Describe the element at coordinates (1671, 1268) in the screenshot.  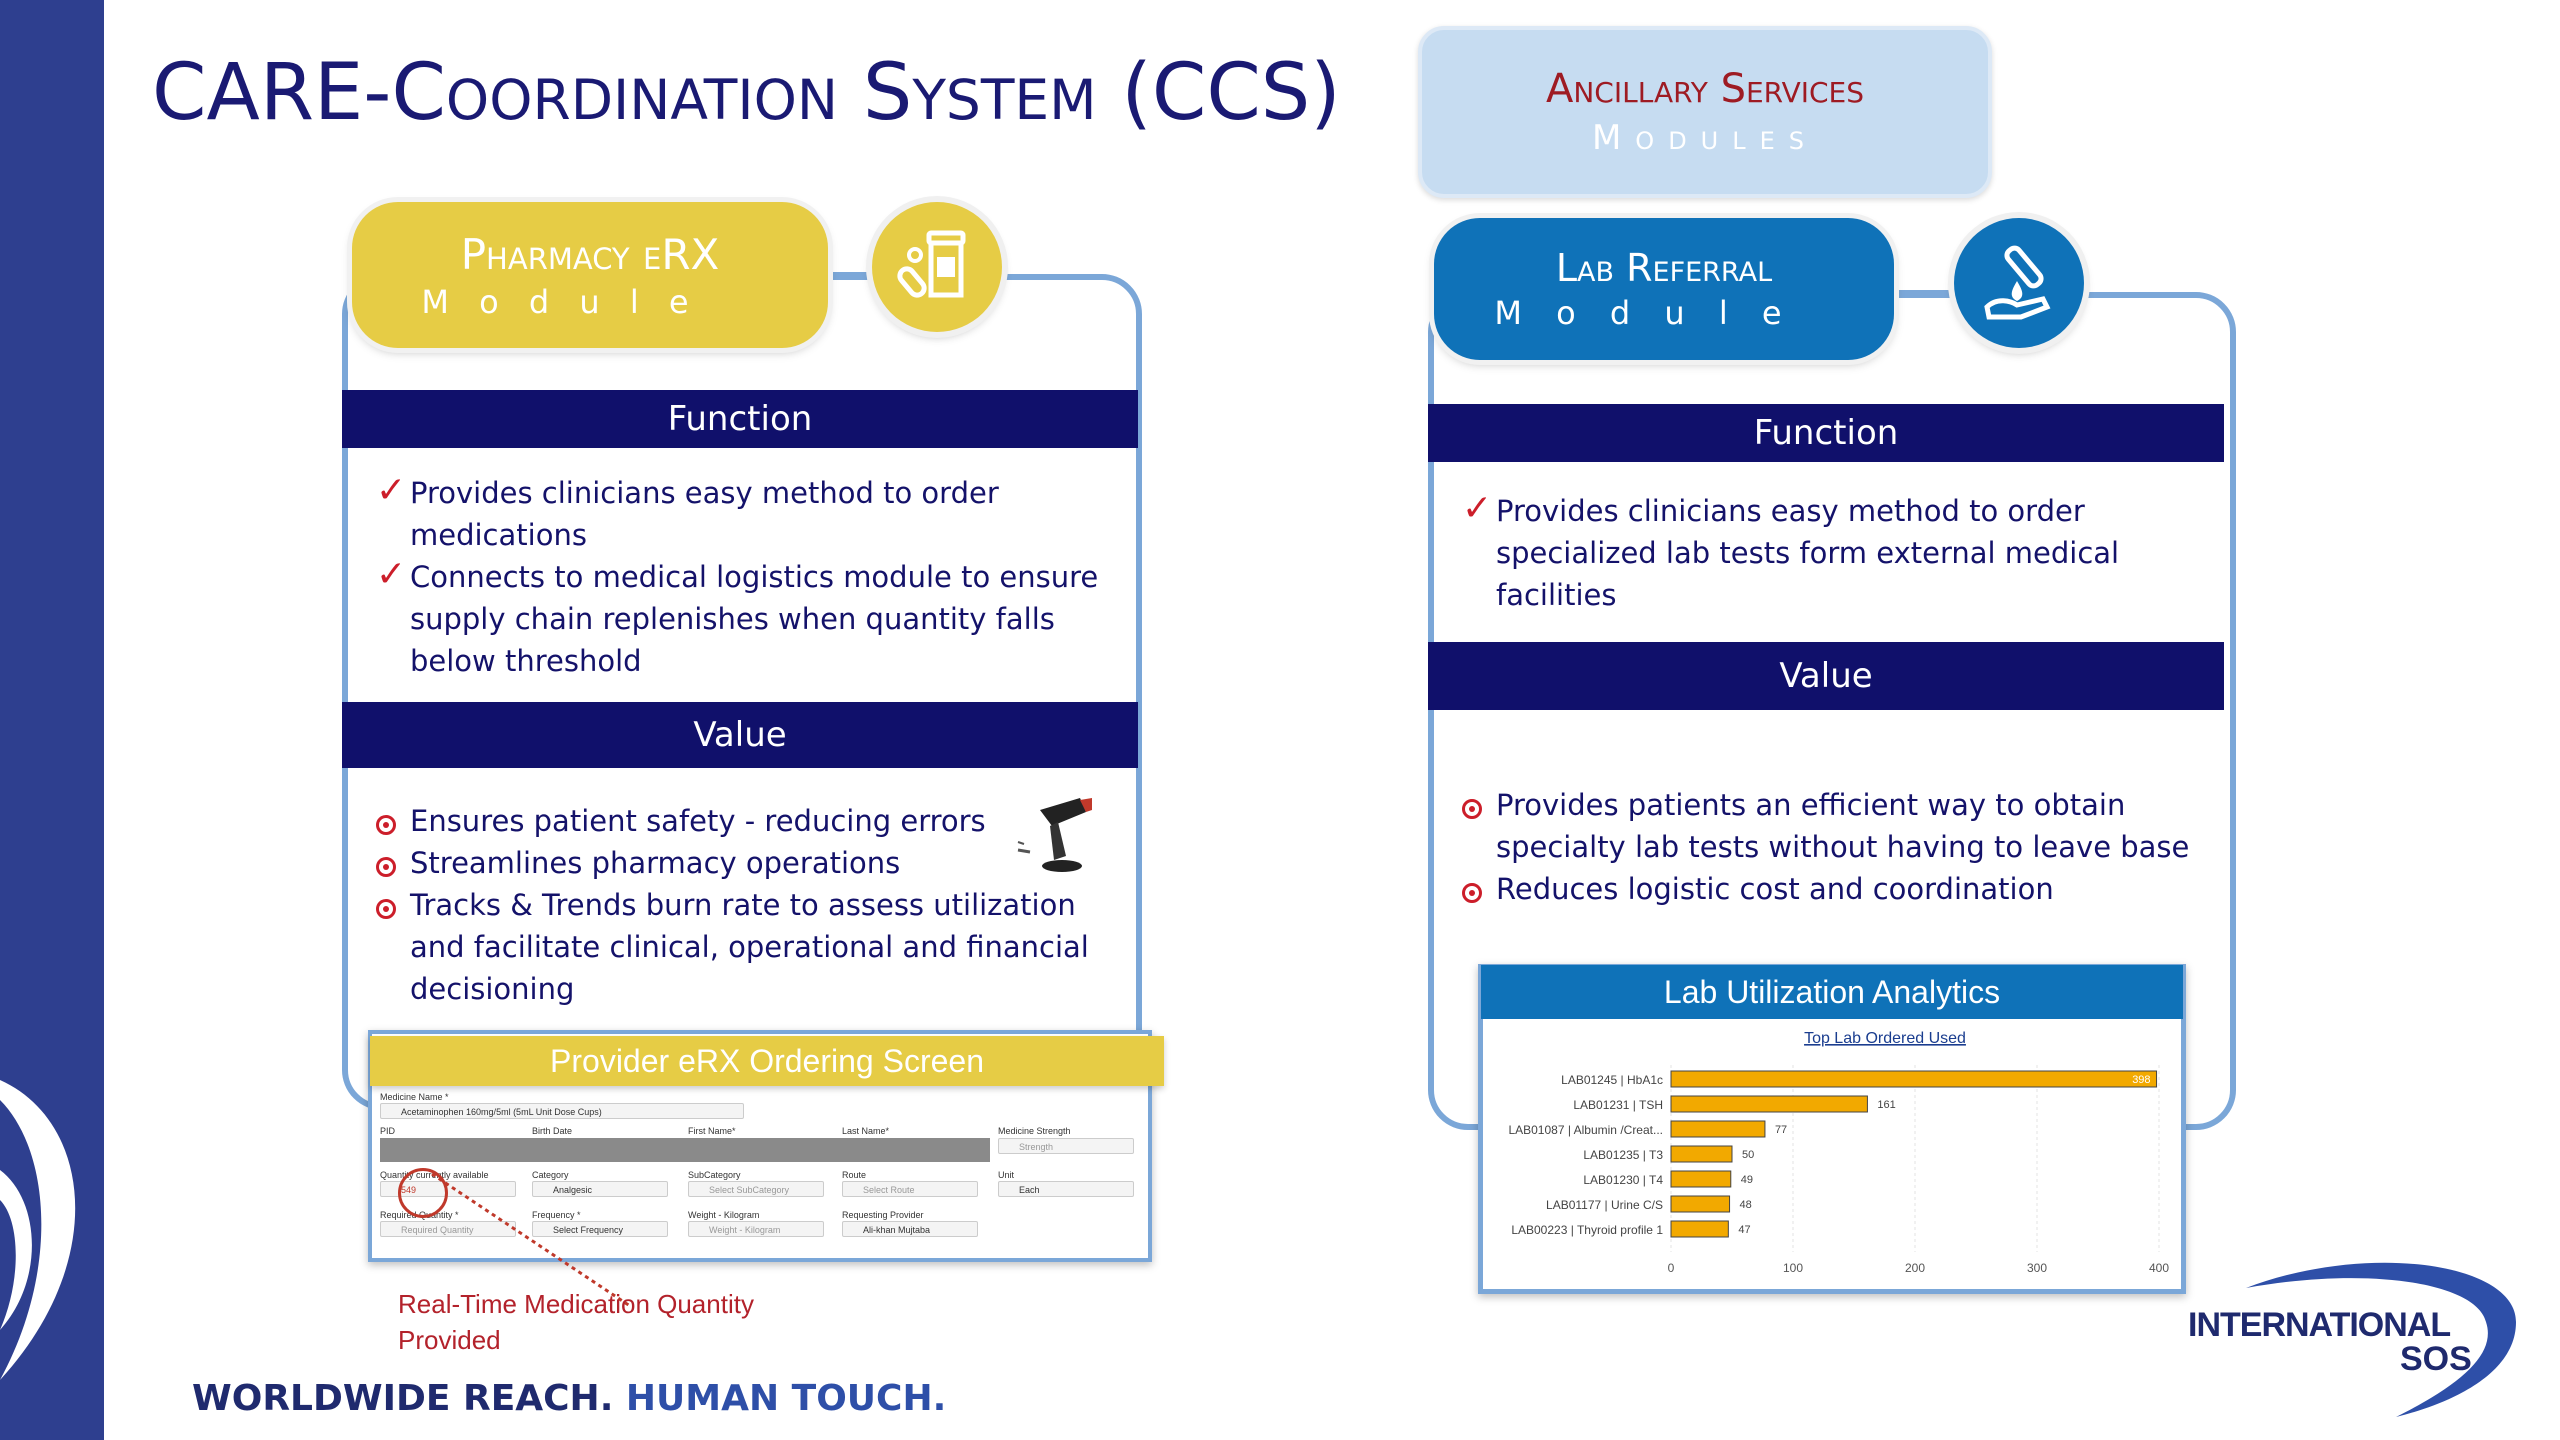
I see `chart-tick-label: 0` at that location.